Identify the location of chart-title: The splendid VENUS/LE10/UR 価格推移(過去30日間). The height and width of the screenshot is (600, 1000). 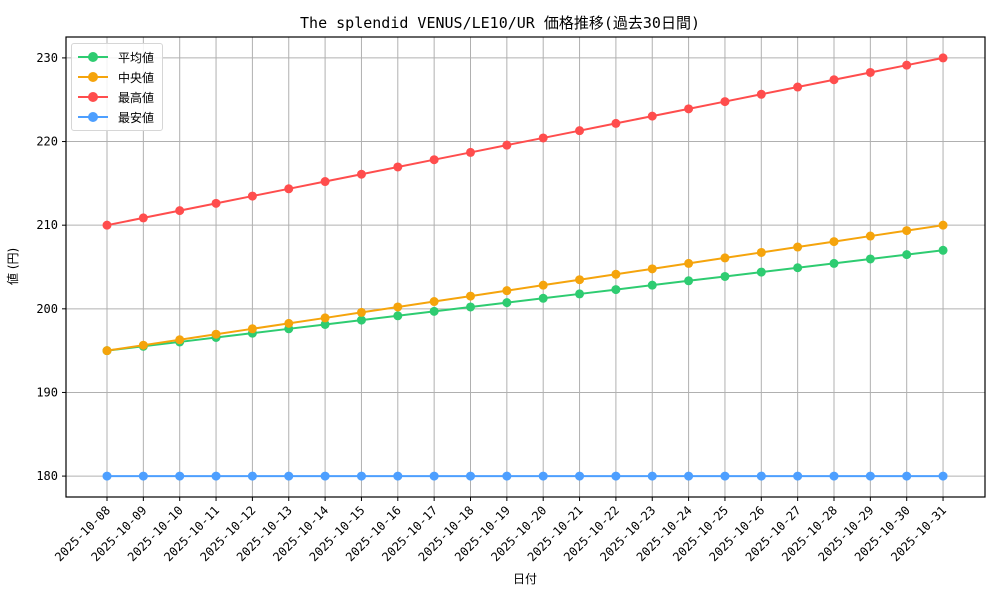
(500, 23).